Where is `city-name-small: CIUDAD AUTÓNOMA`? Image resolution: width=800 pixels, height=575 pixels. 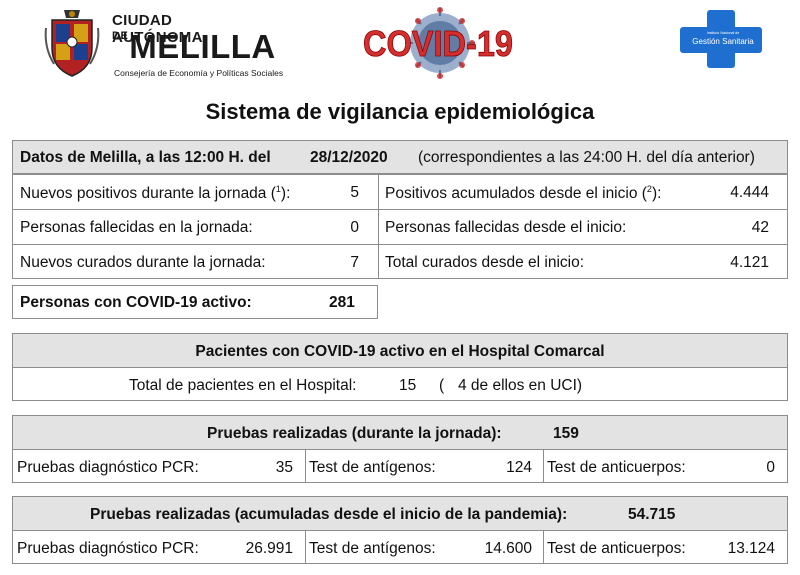
city-name-small: CIUDAD AUTÓNOMA is located at coordinates (157, 29).